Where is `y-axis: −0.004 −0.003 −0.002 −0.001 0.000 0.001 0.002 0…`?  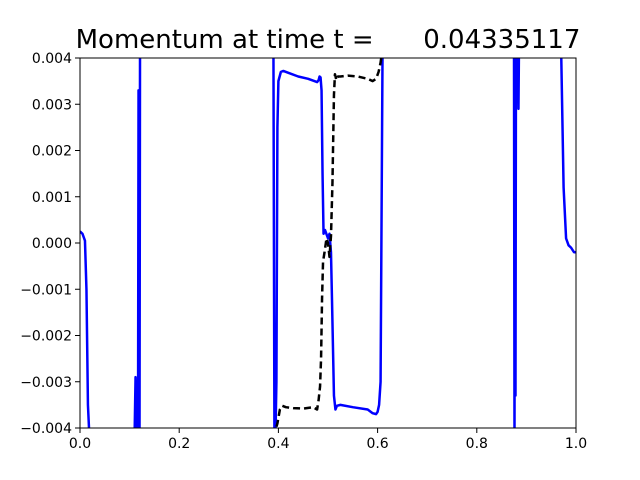 y-axis: −0.004 −0.003 −0.002 −0.001 0.000 0.001 0.002 0… is located at coordinates (50, 244).